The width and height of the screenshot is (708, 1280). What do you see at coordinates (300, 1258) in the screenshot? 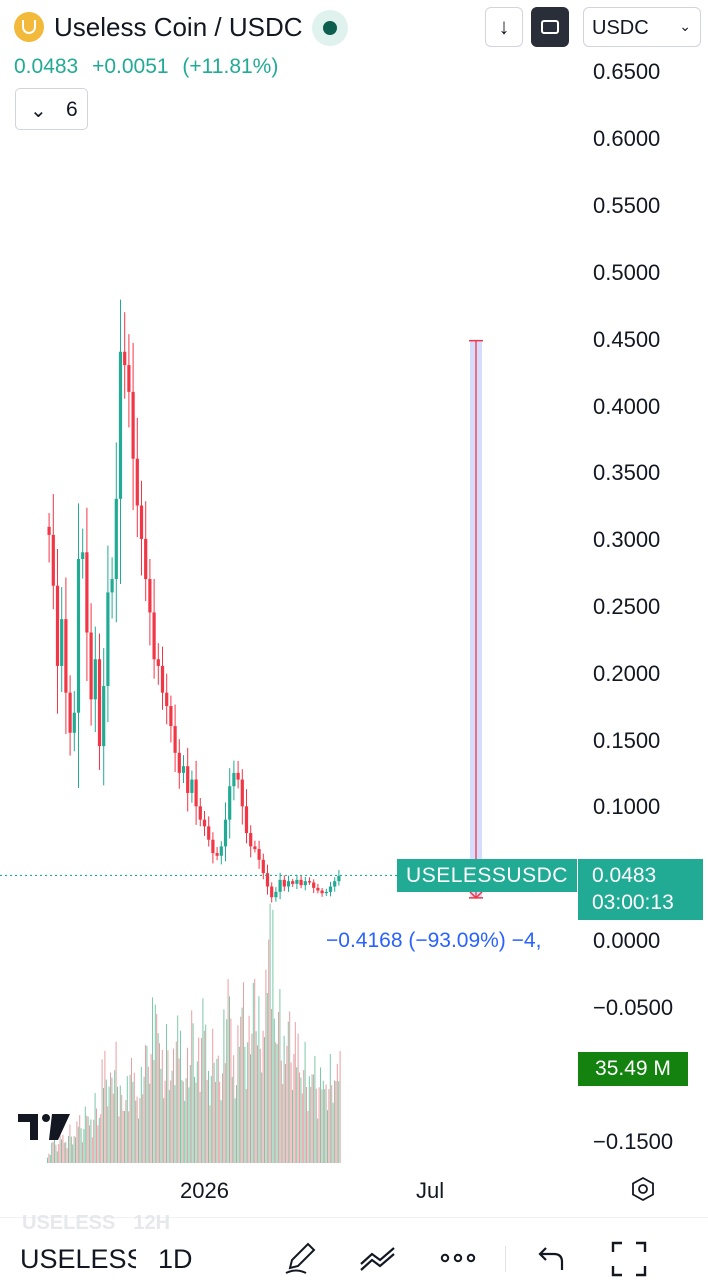
I see `draw-pencil-icon` at bounding box center [300, 1258].